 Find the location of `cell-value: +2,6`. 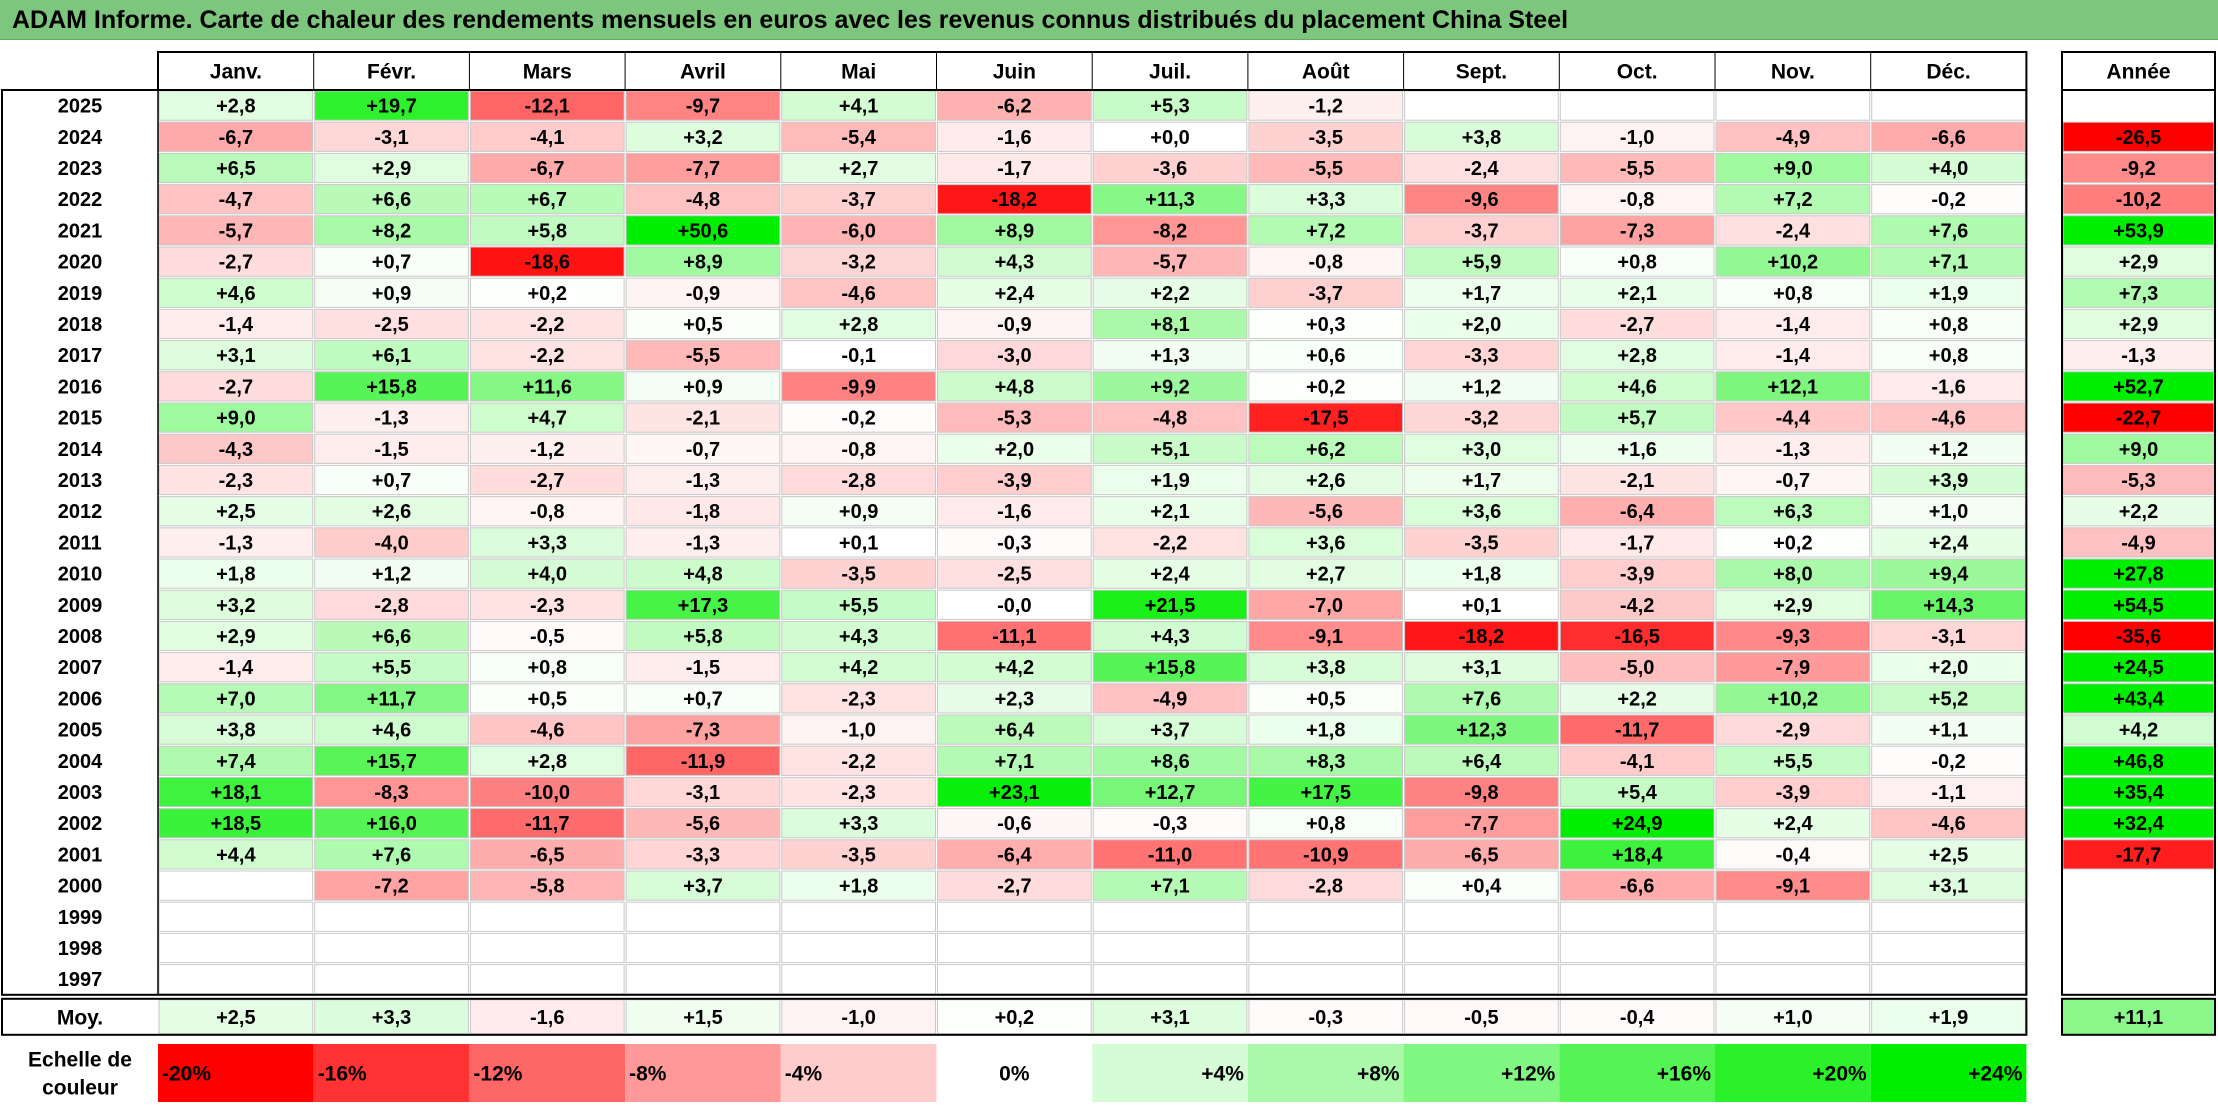

cell-value: +2,6 is located at coordinates (391, 512).